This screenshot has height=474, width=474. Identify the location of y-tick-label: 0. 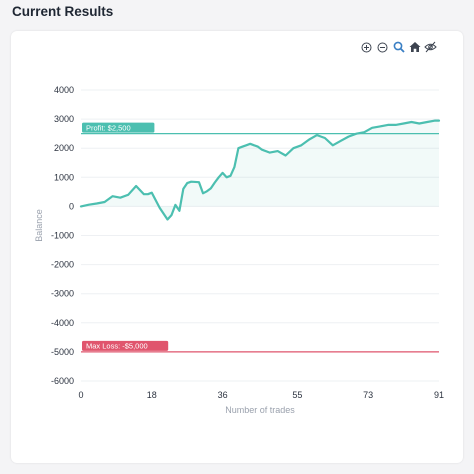
(71, 206).